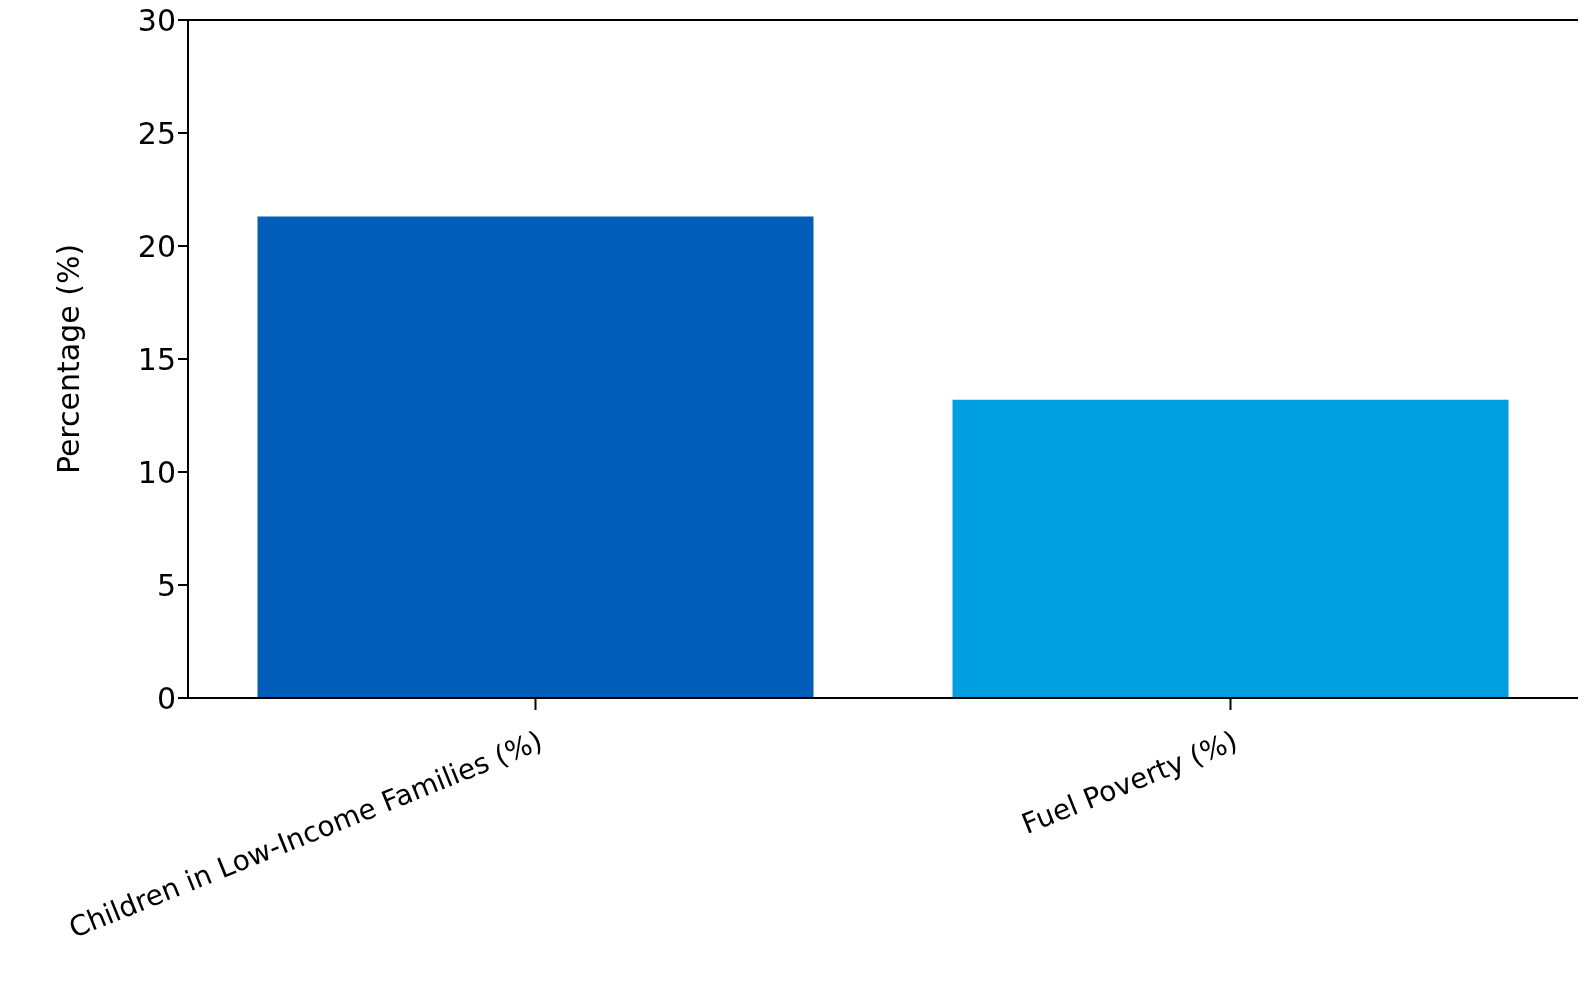  Describe the element at coordinates (156, 133) in the screenshot. I see `y-tick-label: 25` at that location.